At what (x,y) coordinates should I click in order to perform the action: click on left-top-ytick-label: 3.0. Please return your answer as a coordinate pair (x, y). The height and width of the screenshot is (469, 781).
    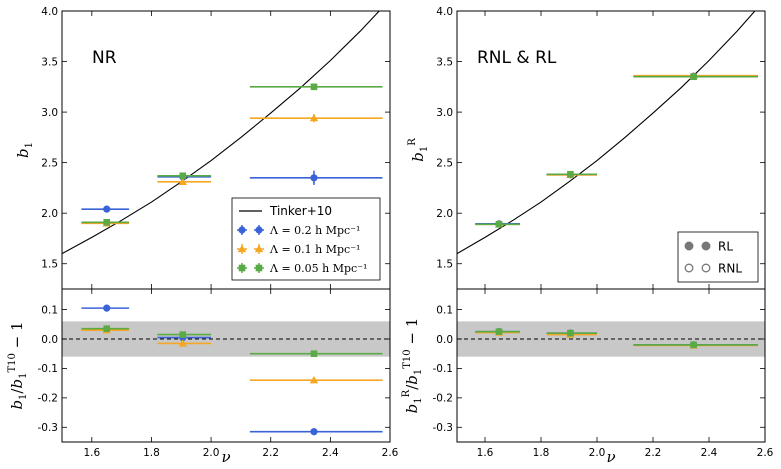
    Looking at the image, I should click on (49, 113).